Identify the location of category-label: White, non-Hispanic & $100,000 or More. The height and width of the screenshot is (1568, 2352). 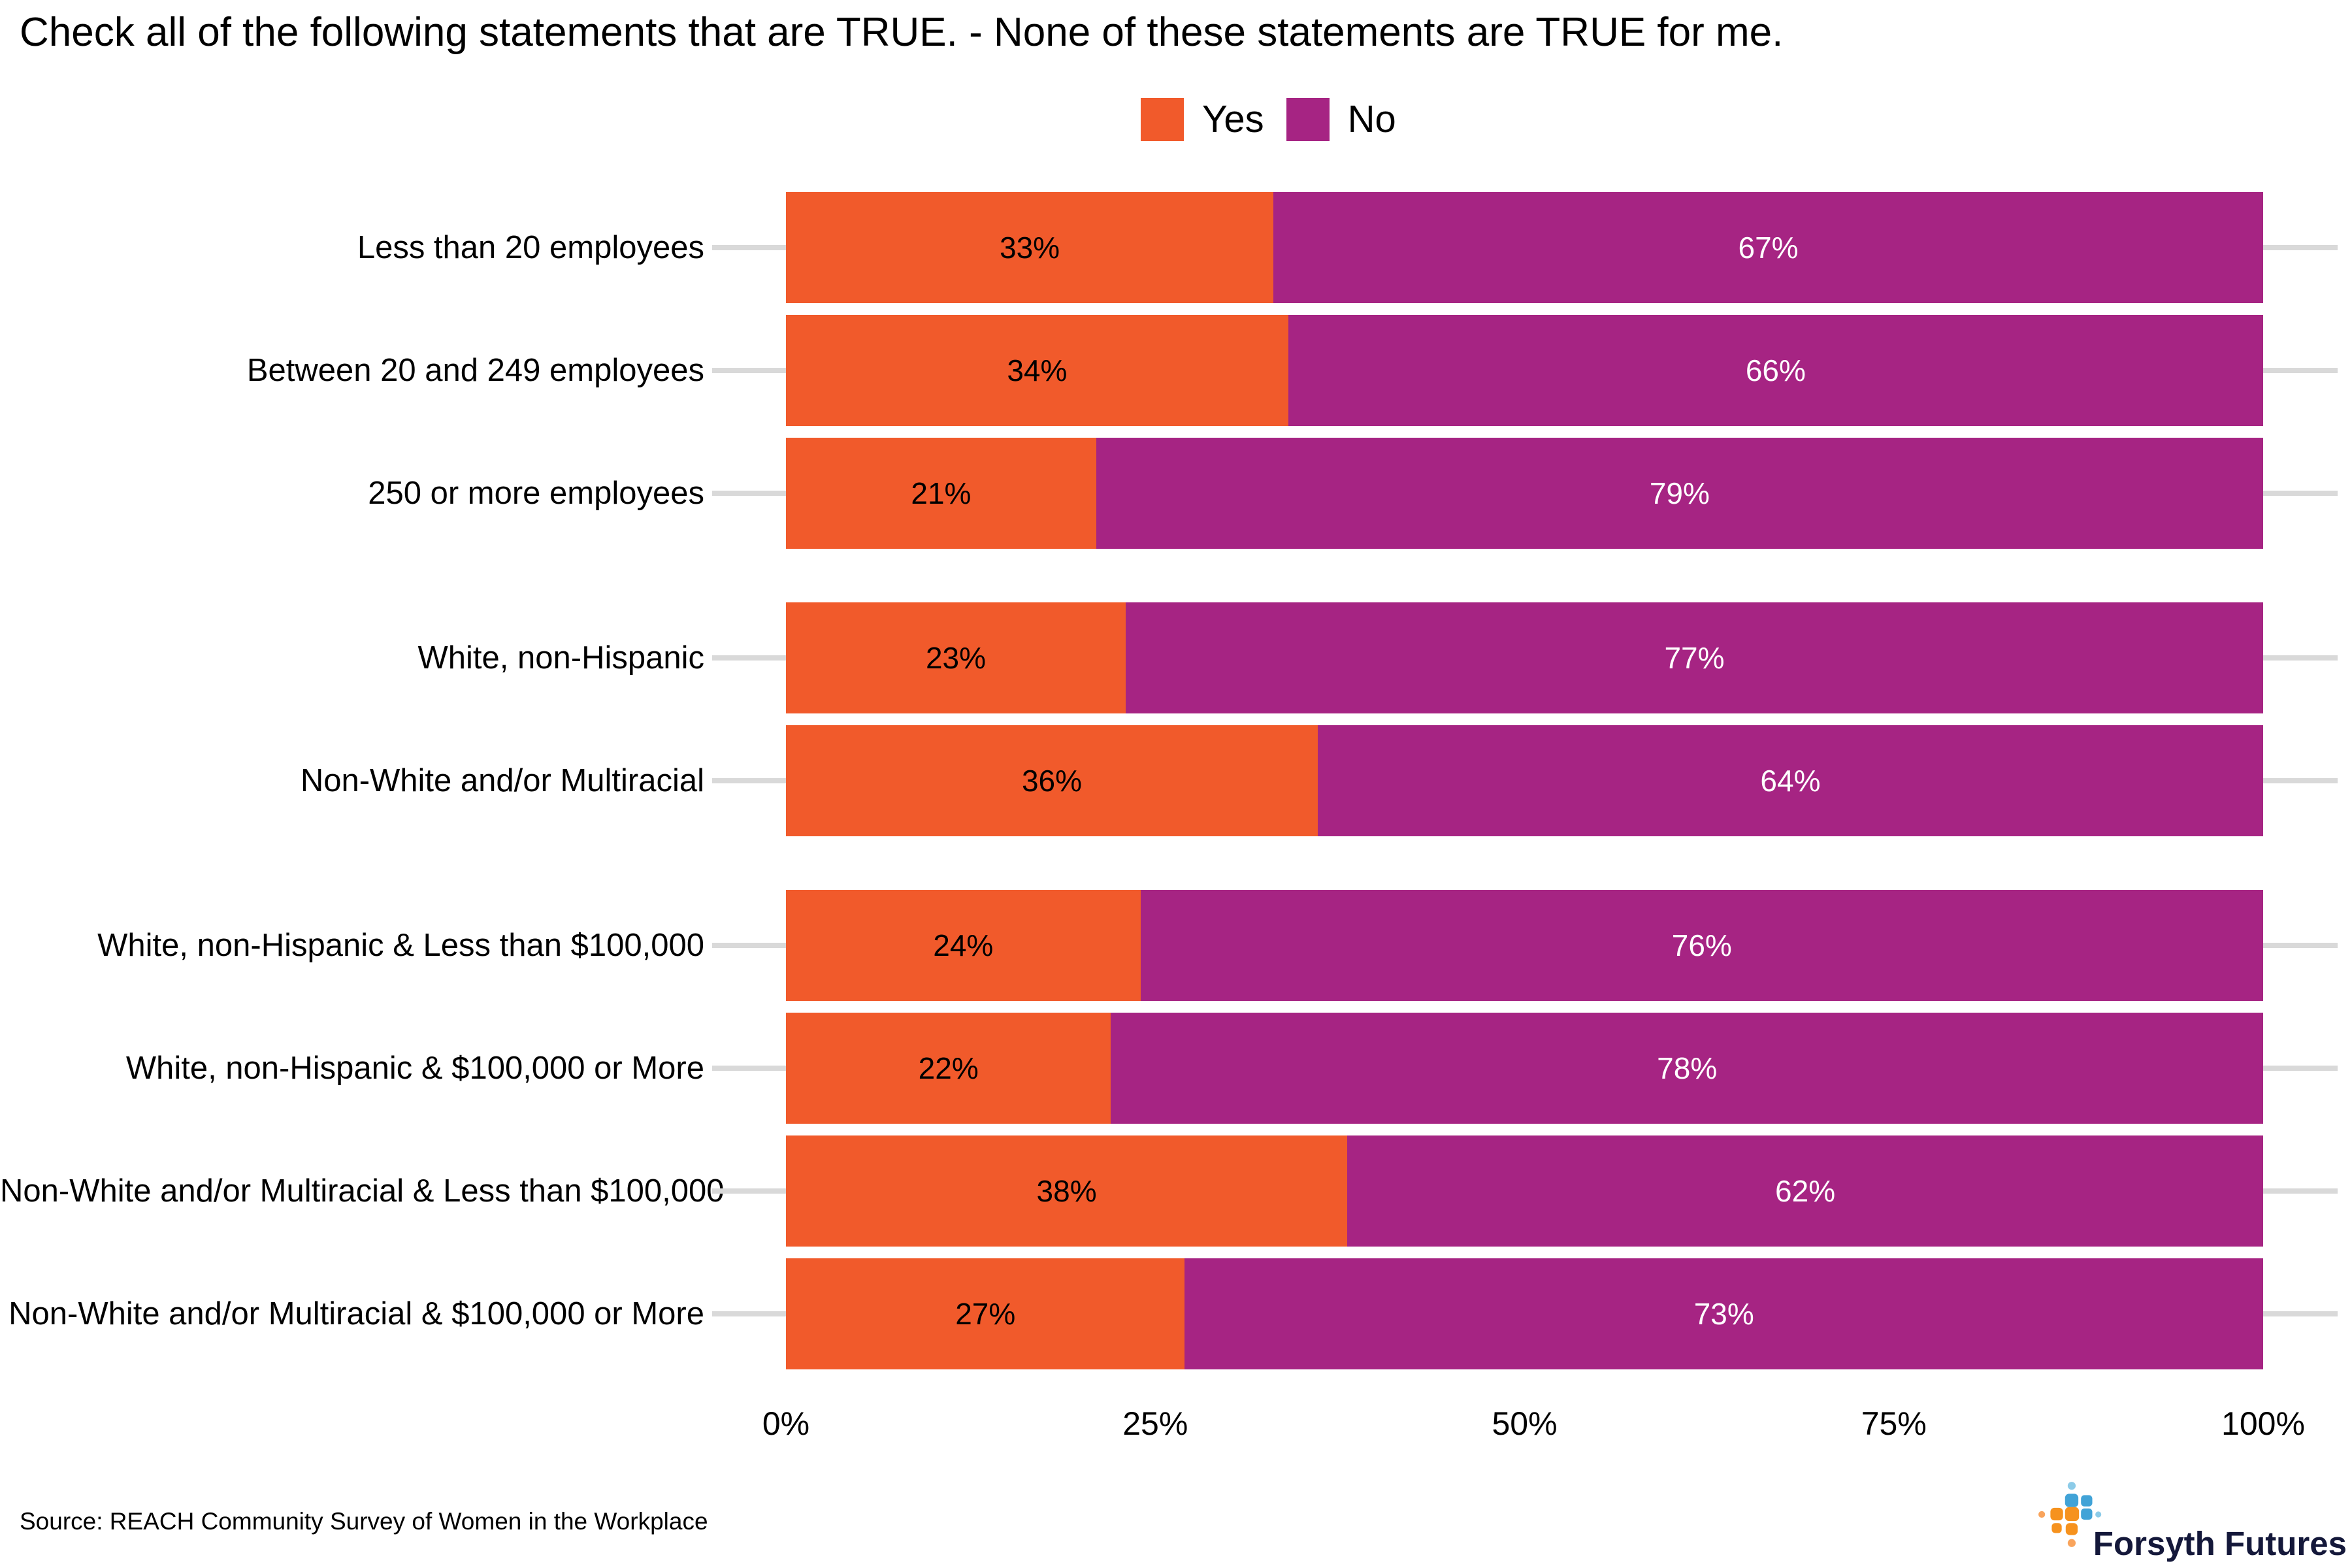
(414, 1068).